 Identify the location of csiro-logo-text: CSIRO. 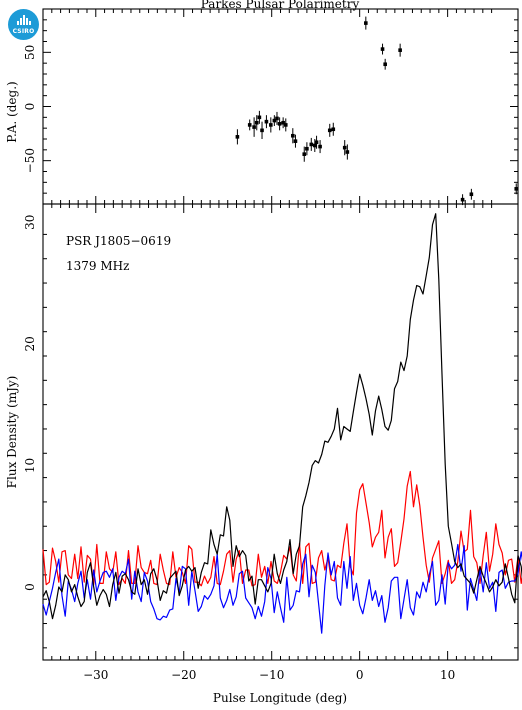
(23, 31).